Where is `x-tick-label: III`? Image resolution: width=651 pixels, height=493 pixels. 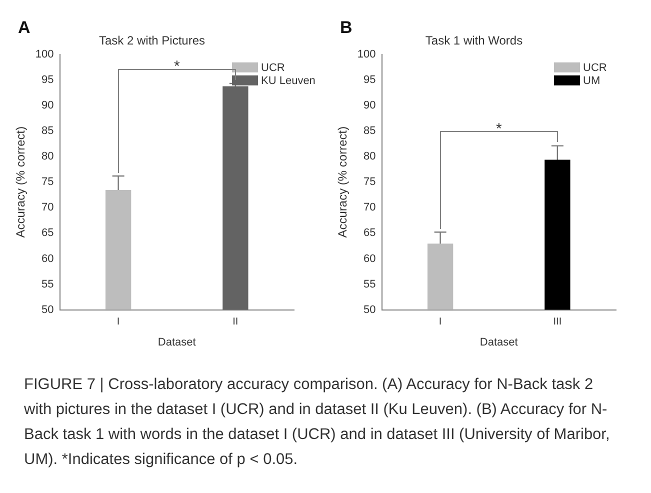
x-tick-label: III is located at coordinates (557, 322).